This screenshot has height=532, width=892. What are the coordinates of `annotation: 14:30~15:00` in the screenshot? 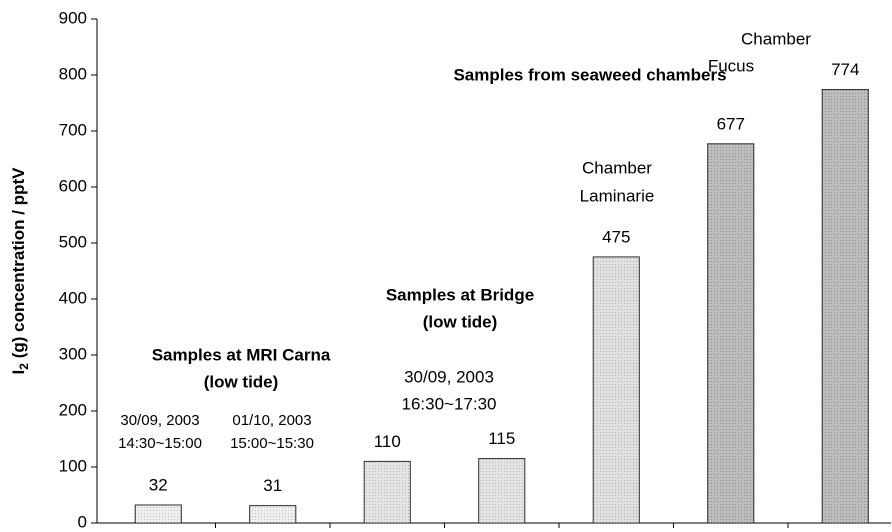 It's located at (160, 443).